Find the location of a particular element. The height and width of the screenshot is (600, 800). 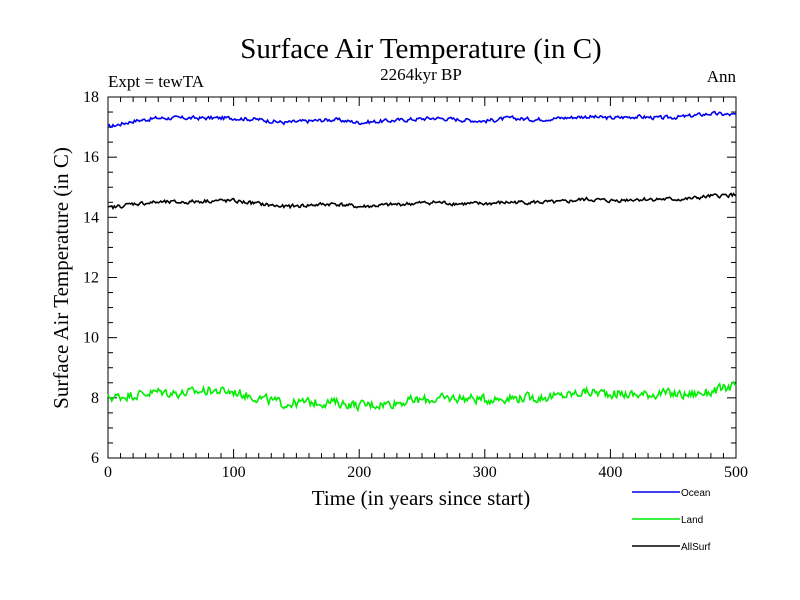

x-tick-label: 0 is located at coordinates (108, 472).